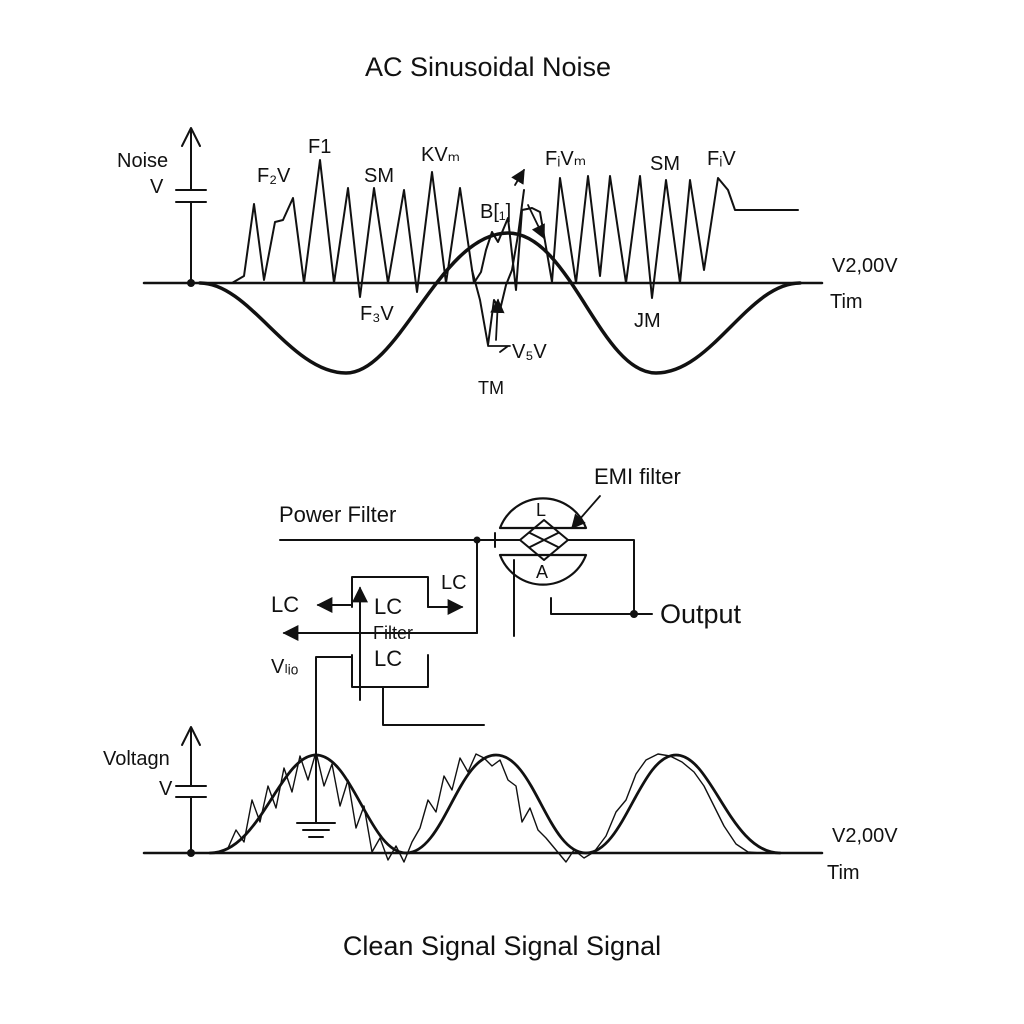 Image resolution: width=1024 pixels, height=1024 pixels. I want to click on spike-label-3: SM, so click(379, 176).